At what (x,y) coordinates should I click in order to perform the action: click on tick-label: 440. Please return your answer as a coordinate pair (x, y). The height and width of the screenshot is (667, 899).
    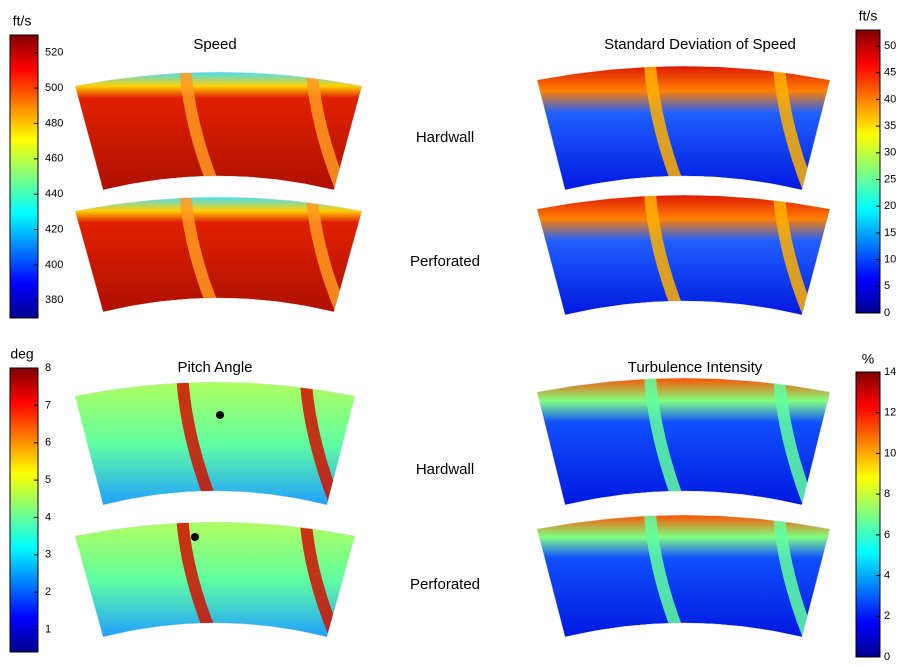
    Looking at the image, I should click on (54, 194).